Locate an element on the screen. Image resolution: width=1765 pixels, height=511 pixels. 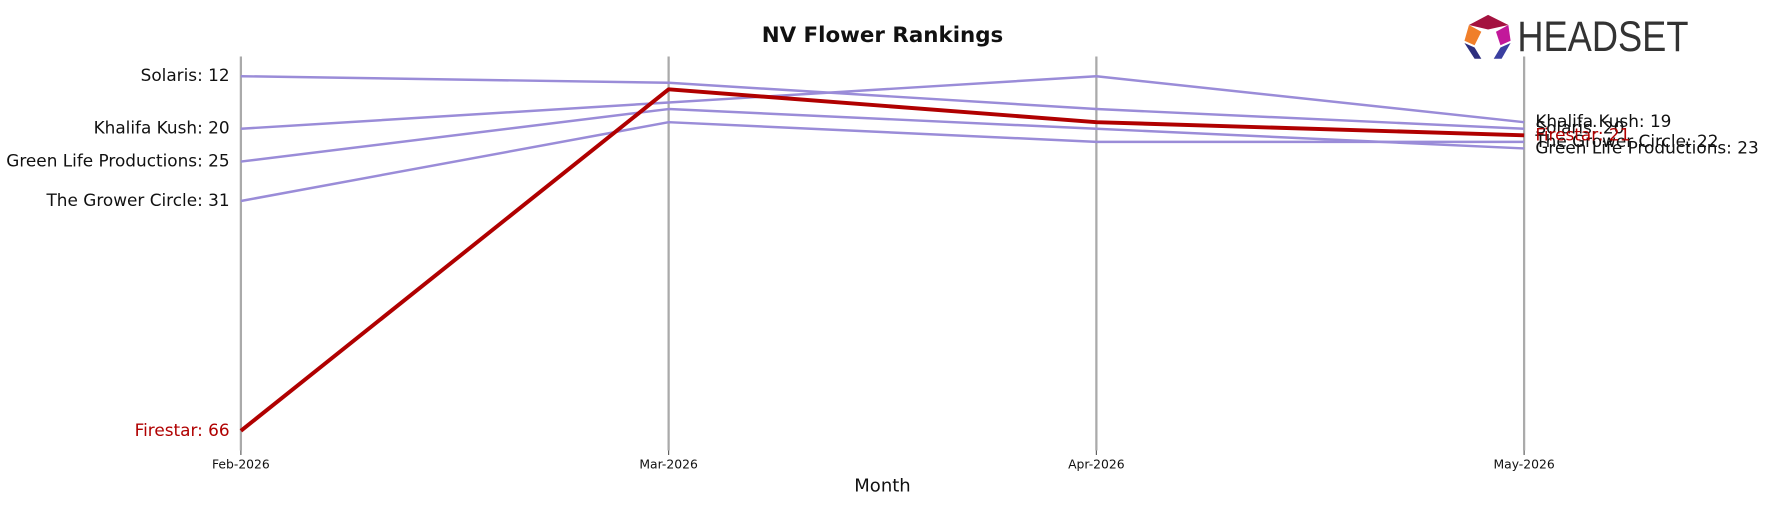
value-label: Khalifa Kush: 20 is located at coordinates (162, 128).